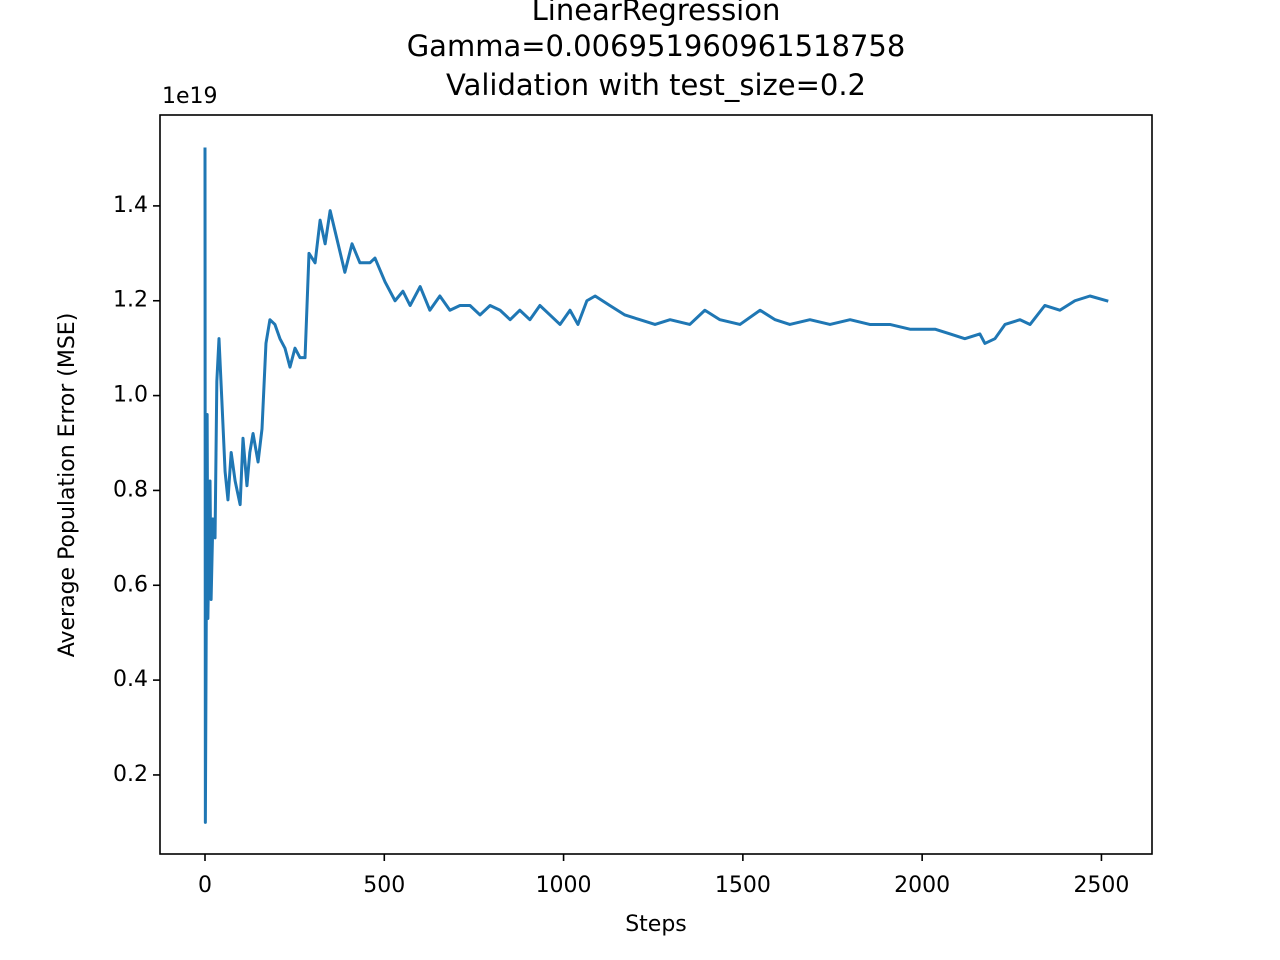  Describe the element at coordinates (205, 885) in the screenshot. I see `x-tick-label: 0` at that location.